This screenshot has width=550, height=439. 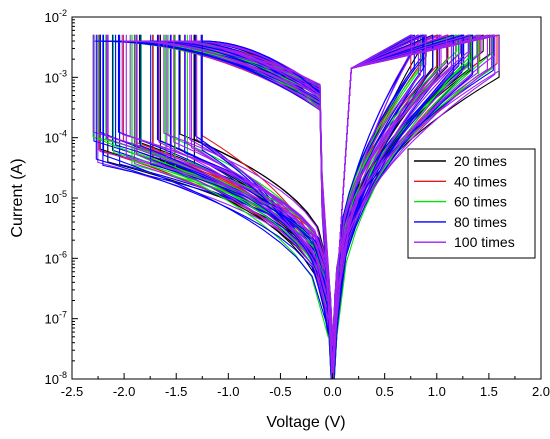 What do you see at coordinates (305, 386) in the screenshot?
I see `x-axis: -2.5 -2.0 -1.5 -1.0 -0.5 0.0 0.5 1.0 1.5 2.0` at bounding box center [305, 386].